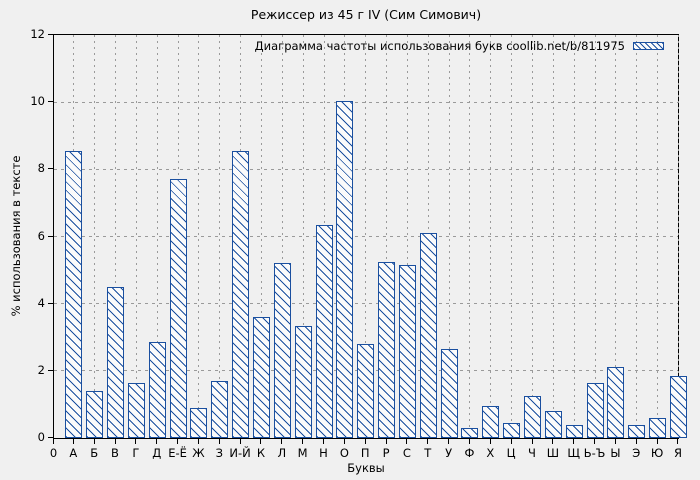  What do you see at coordinates (94, 453) in the screenshot?
I see `x-tick-label: Б` at bounding box center [94, 453].